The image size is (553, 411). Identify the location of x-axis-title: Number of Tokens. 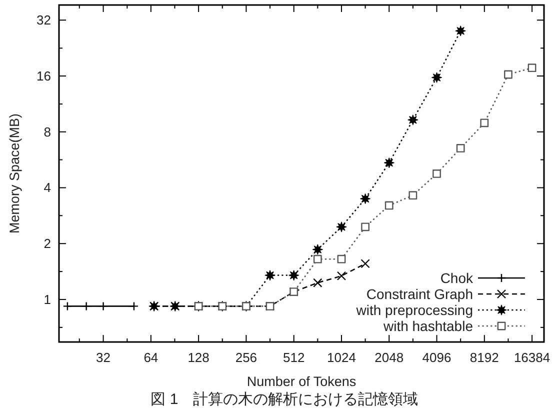
(301, 381).